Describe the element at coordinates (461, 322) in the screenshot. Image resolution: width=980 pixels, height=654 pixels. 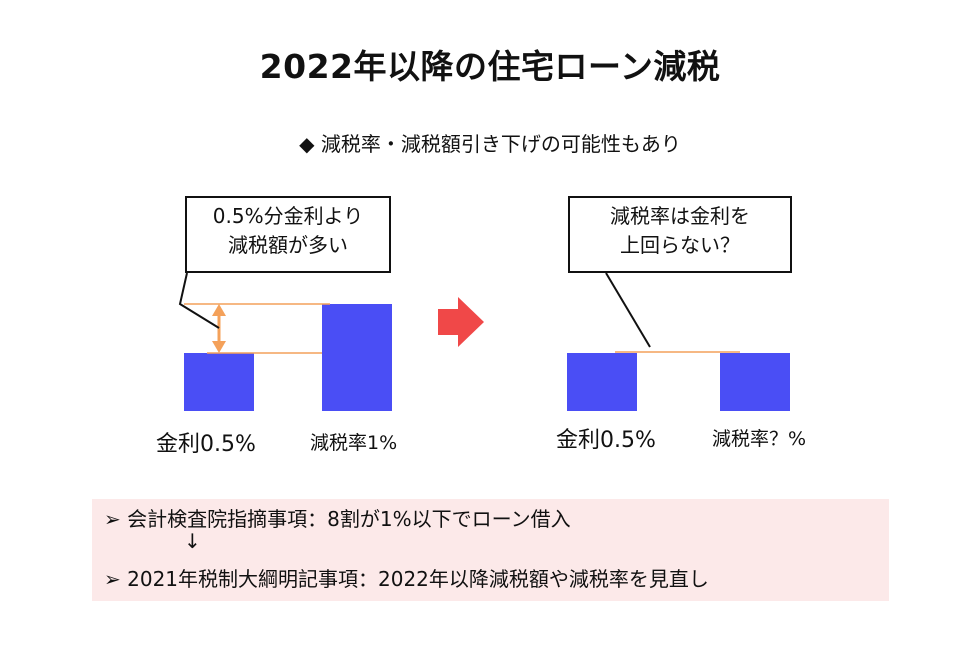
I see `transition-arrow-icon` at that location.